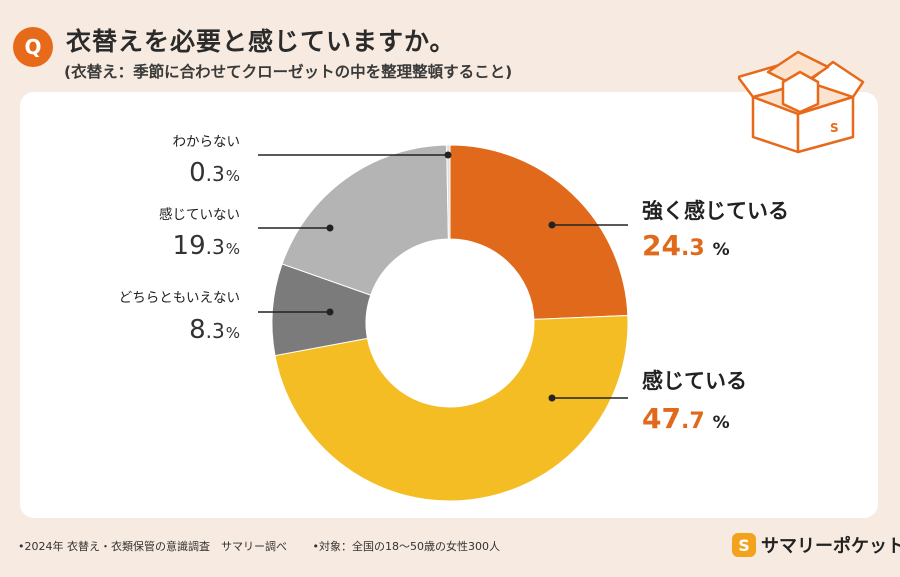  I want to click on slice-label-4: わからない, so click(207, 142).